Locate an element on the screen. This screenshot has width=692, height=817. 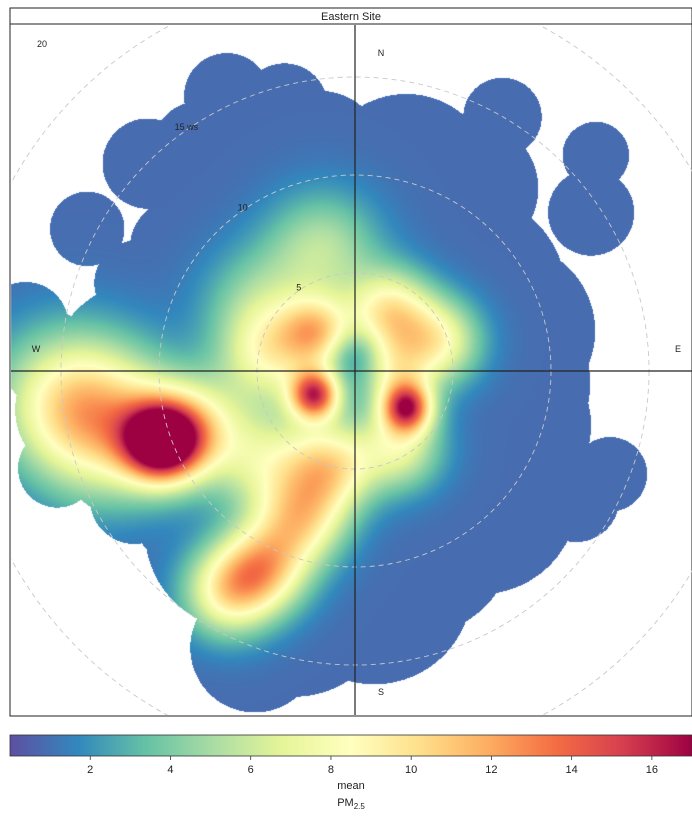
ring-label-15: 15 ws is located at coordinates (187, 127).